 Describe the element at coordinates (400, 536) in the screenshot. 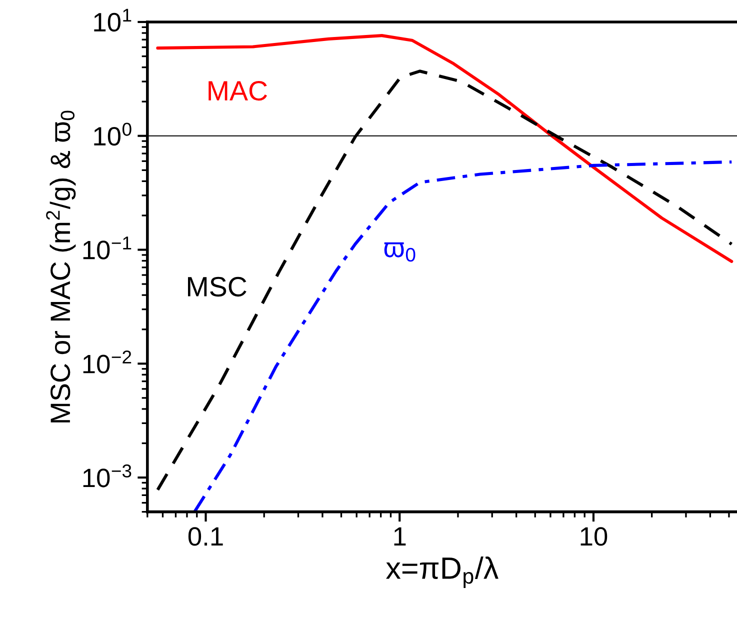

I see `x-tick-label: 1` at that location.